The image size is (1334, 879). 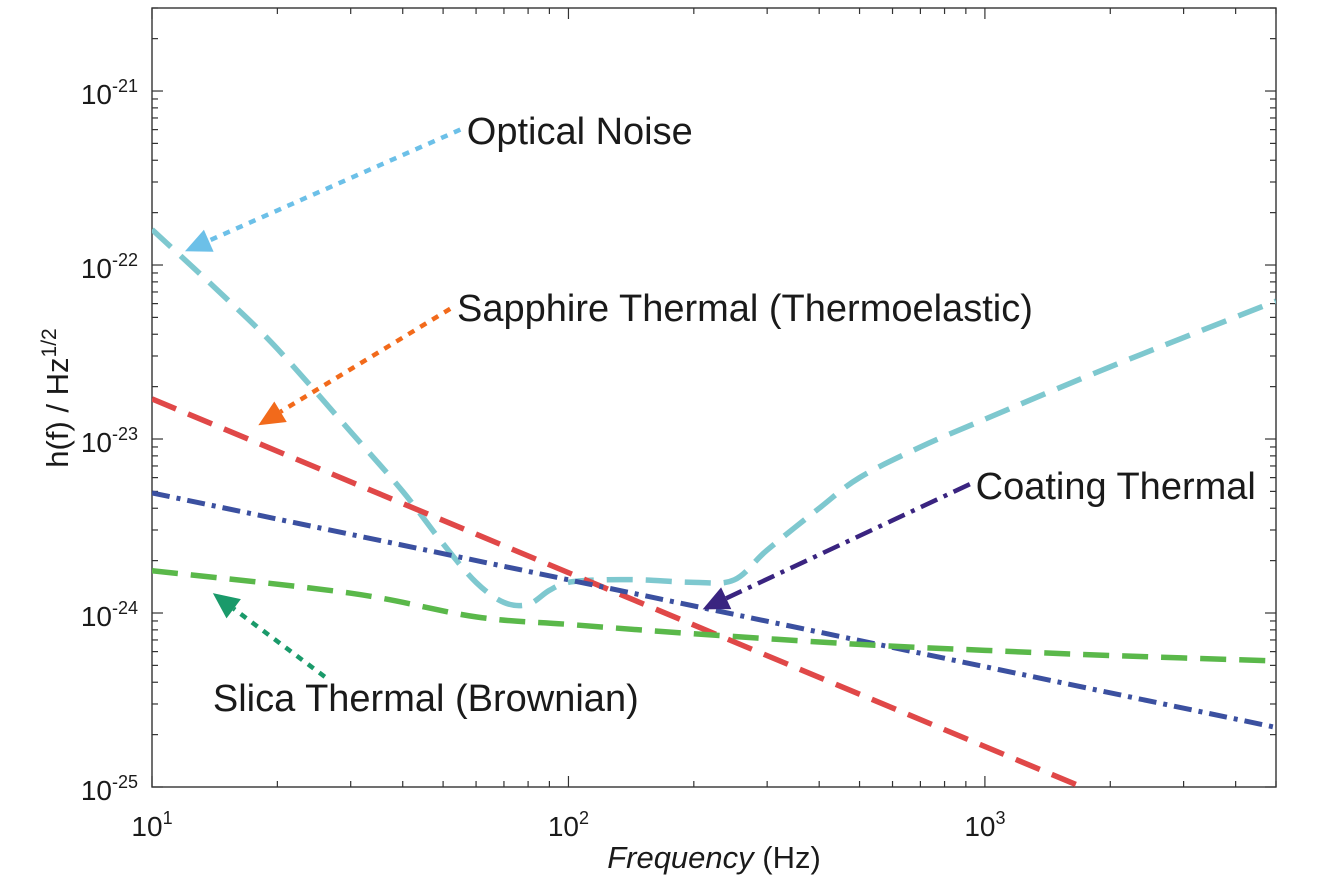 What do you see at coordinates (109, 441) in the screenshot?
I see `y-tick-label: 10-23` at bounding box center [109, 441].